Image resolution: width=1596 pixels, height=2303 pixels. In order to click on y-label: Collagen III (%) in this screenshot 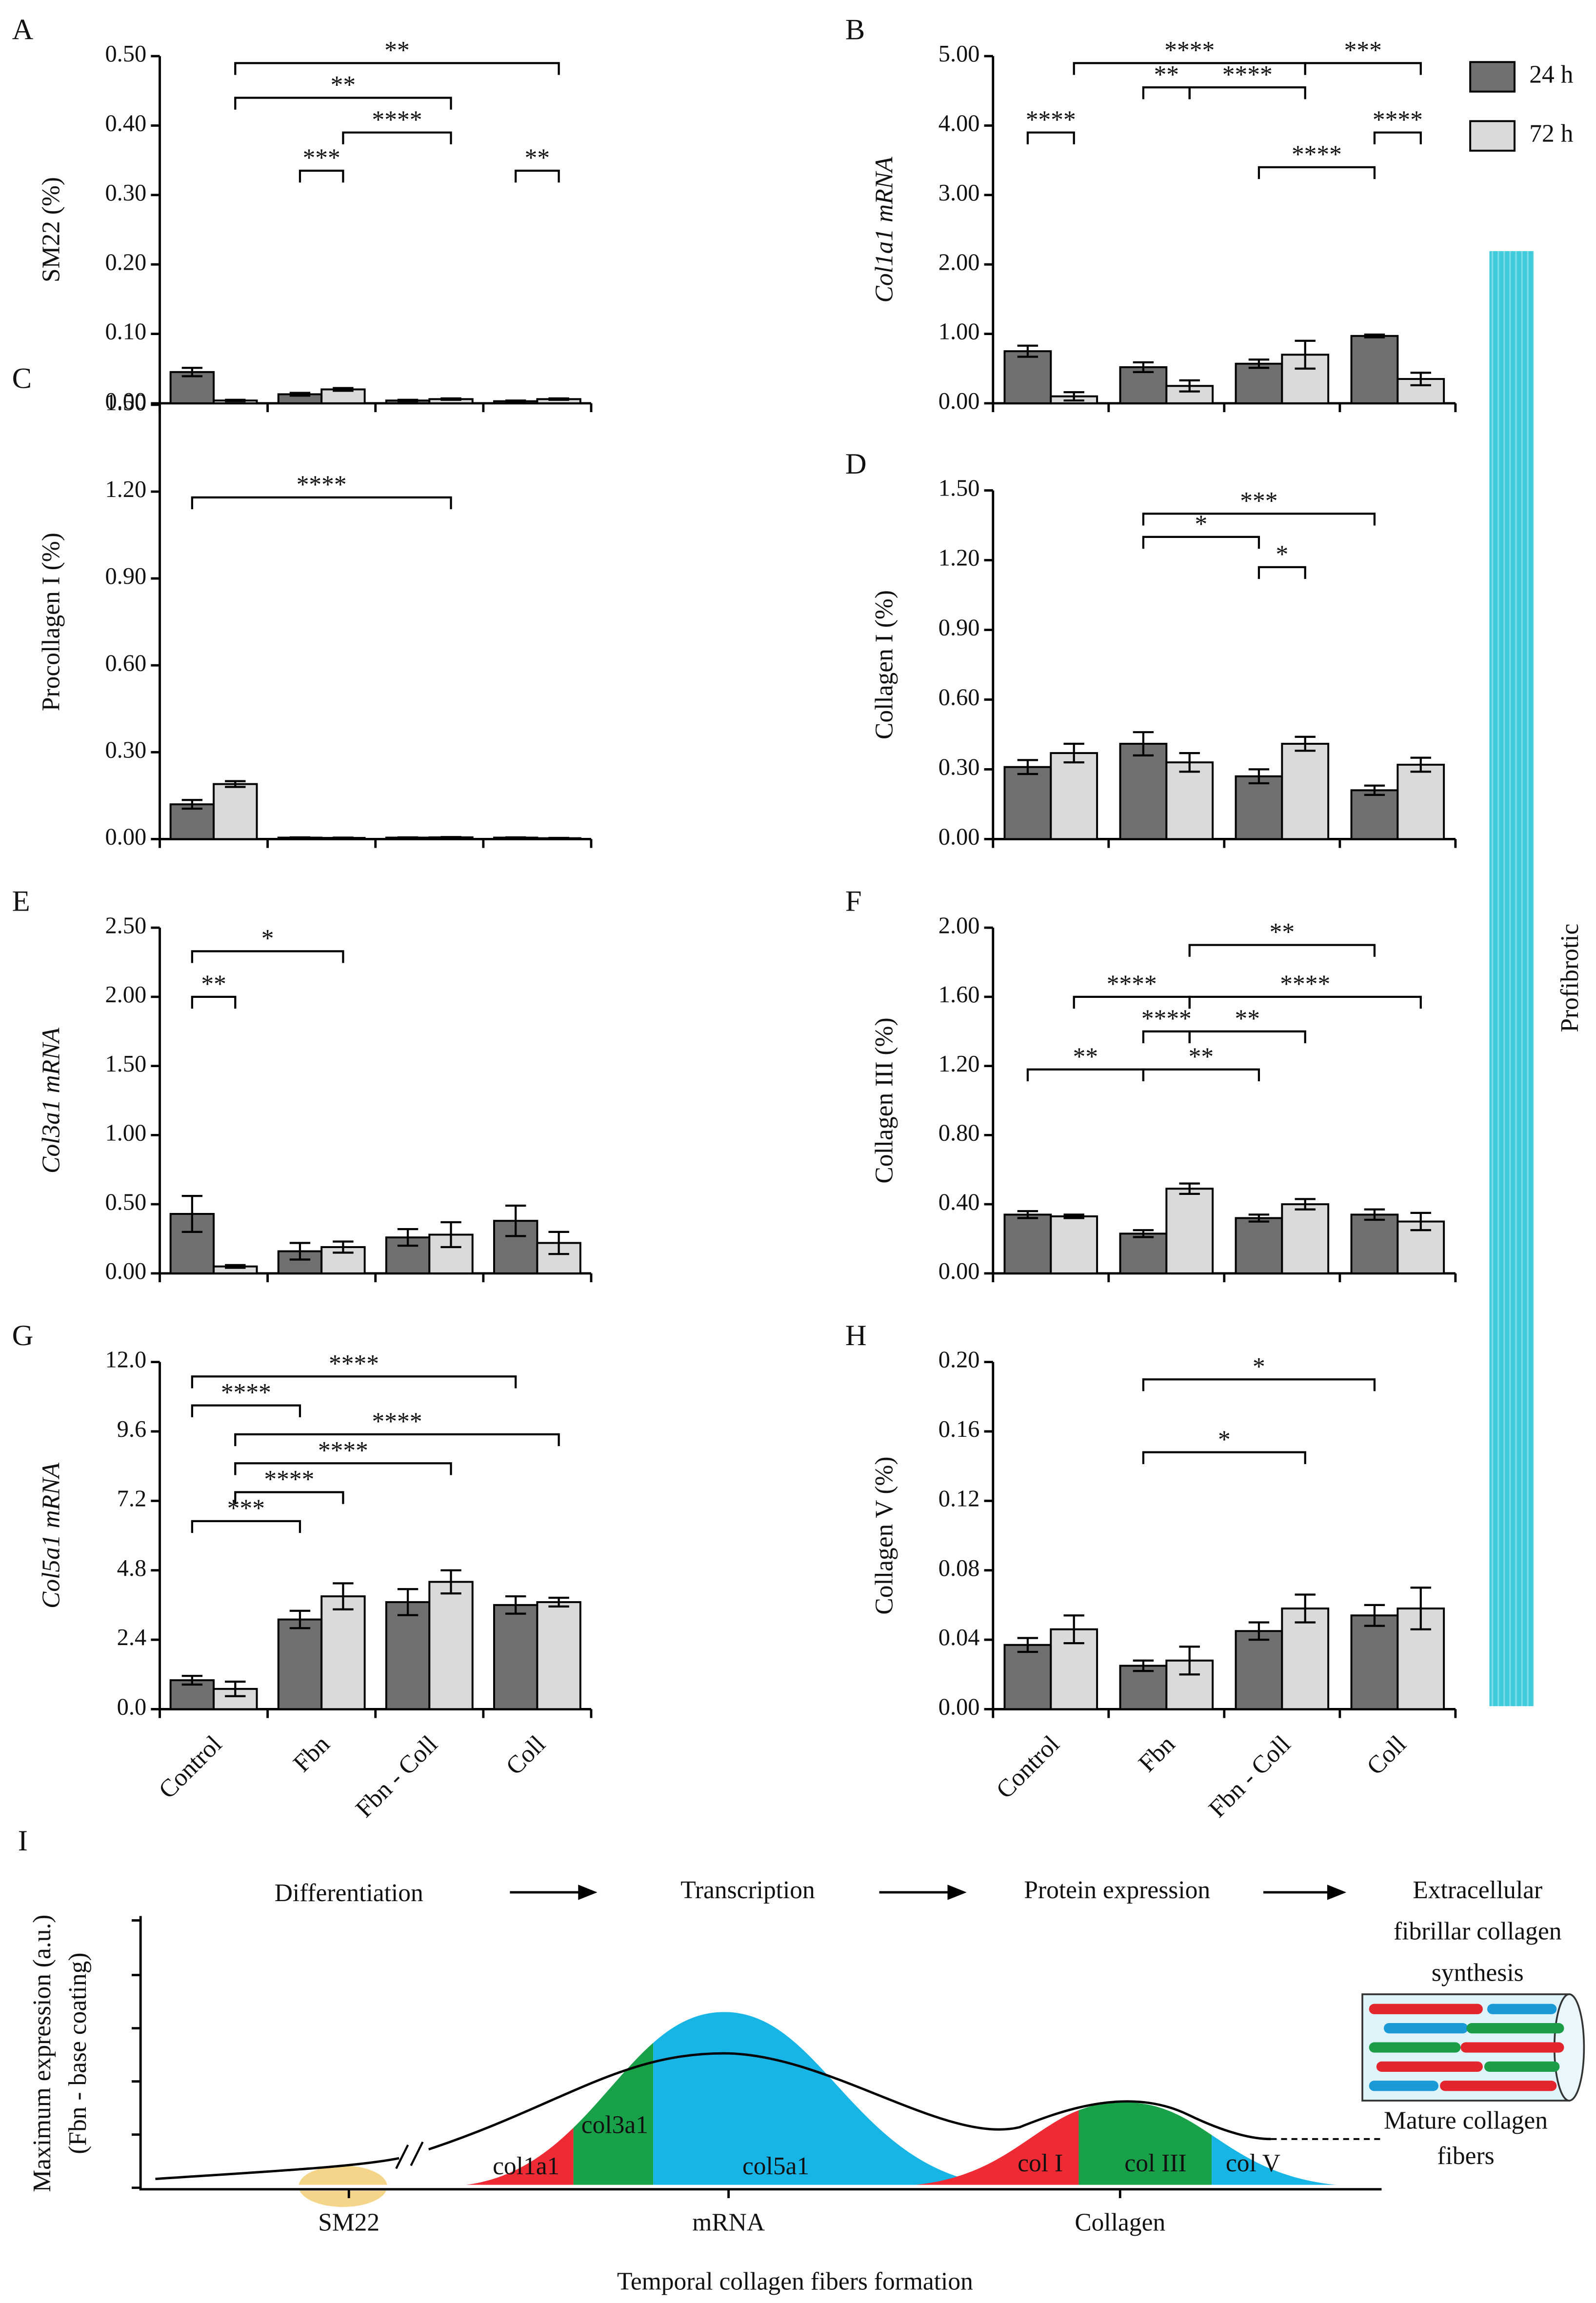, I will do `click(884, 1100)`.